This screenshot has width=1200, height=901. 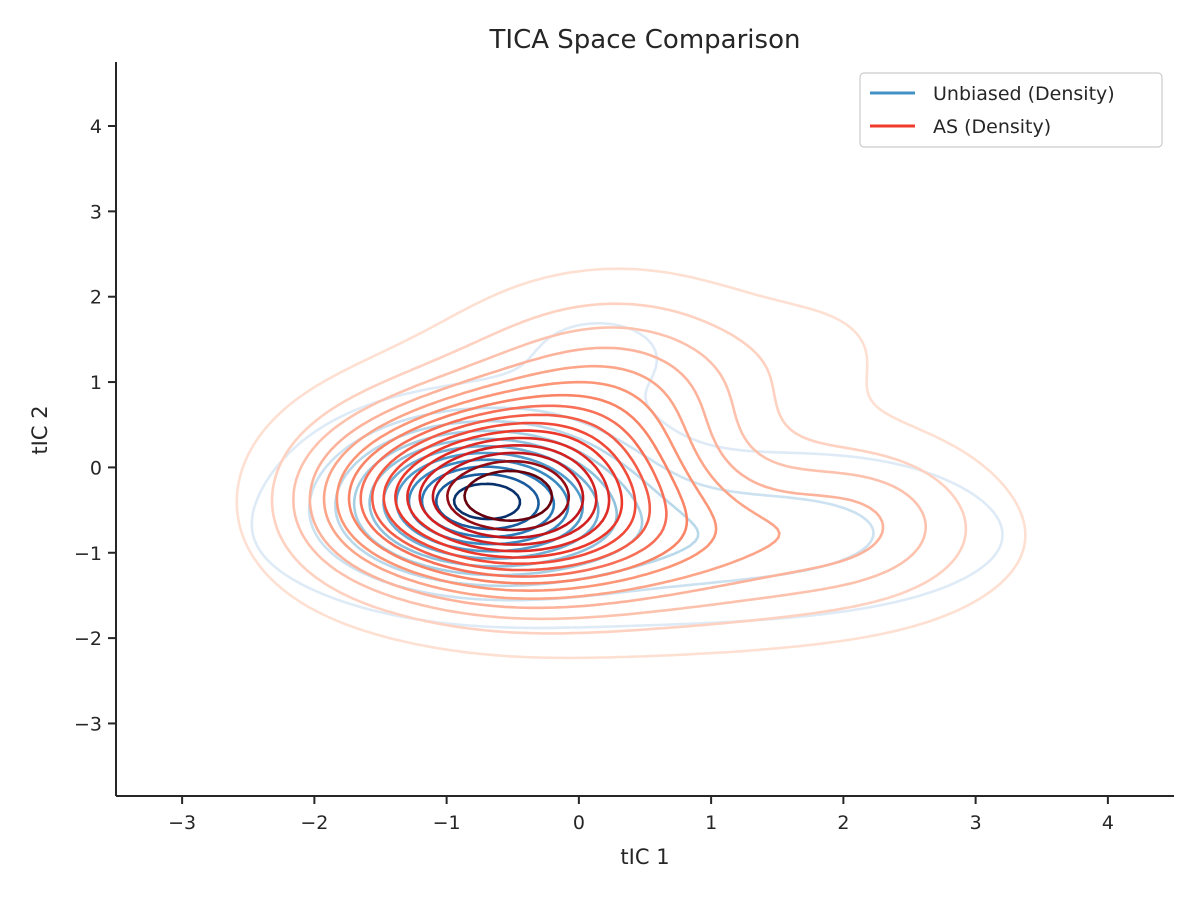 What do you see at coordinates (96, 468) in the screenshot?
I see `y-tick-label: 0` at bounding box center [96, 468].